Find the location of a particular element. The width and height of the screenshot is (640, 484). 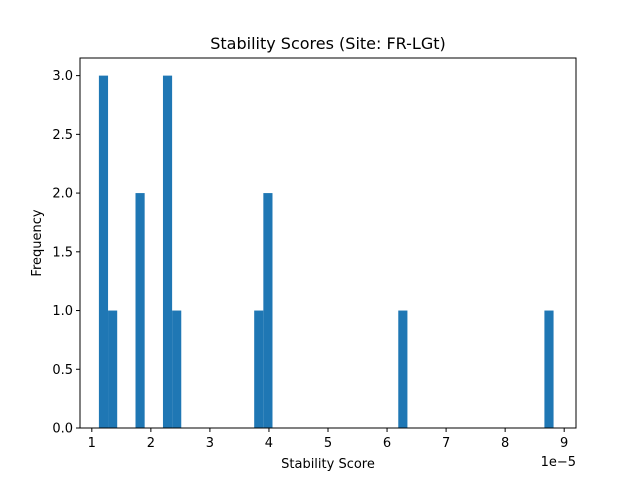

y-axis-label: Frequency is located at coordinates (37, 242).